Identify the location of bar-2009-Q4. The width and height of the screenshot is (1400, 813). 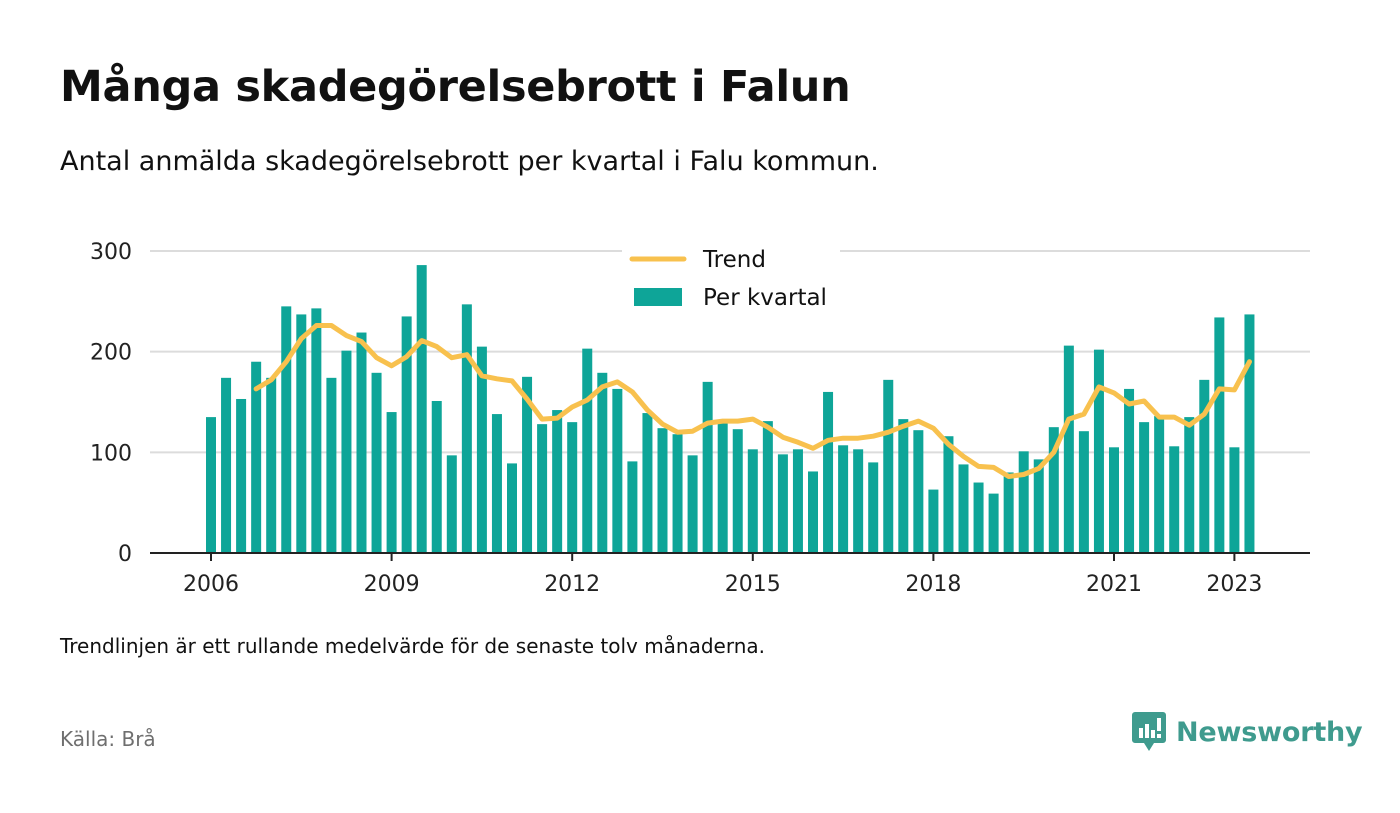
(436, 476).